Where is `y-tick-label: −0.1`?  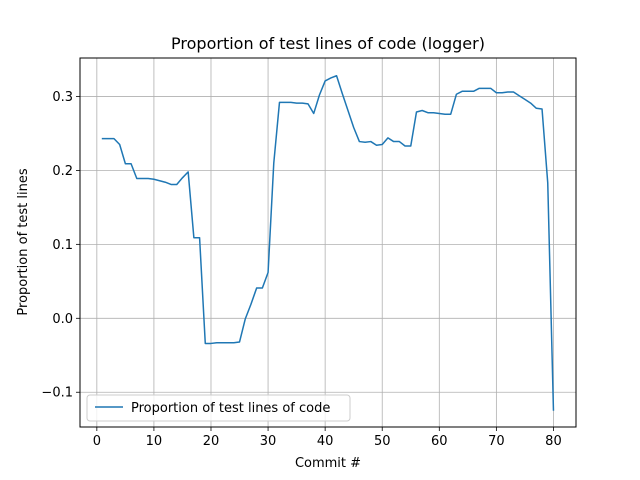 y-tick-label: −0.1 is located at coordinates (57, 393).